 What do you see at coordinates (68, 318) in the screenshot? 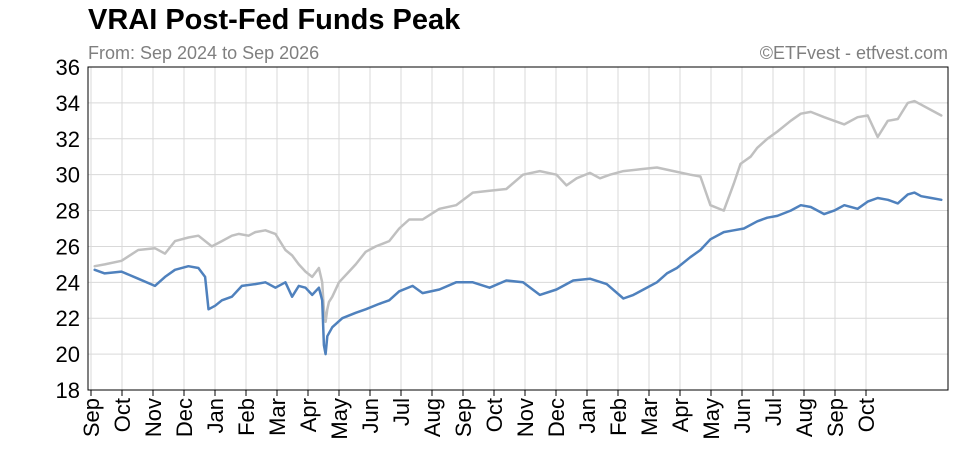
I see `y-tick-label: 22` at bounding box center [68, 318].